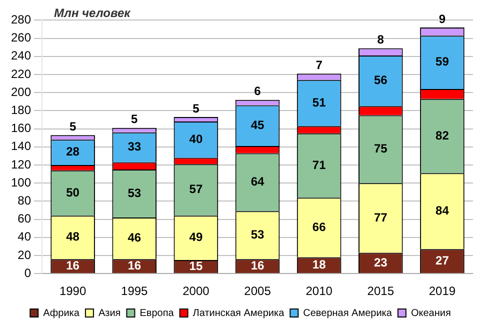  Describe the element at coordinates (196, 291) in the screenshot. I see `x-tick-label: 2000` at that location.